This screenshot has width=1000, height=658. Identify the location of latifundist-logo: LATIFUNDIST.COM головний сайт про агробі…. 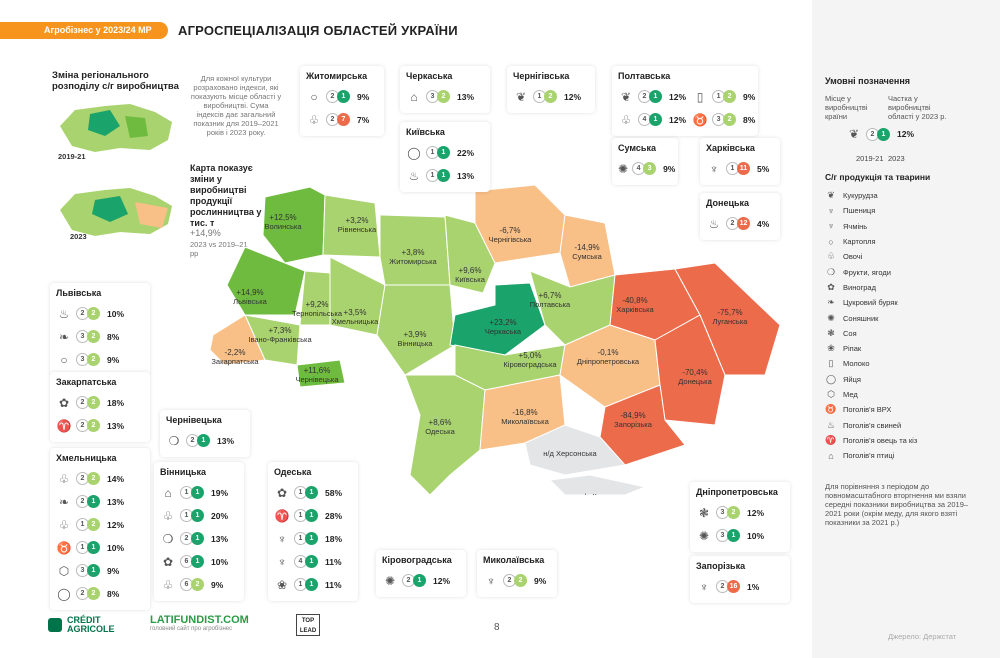
(199, 623).